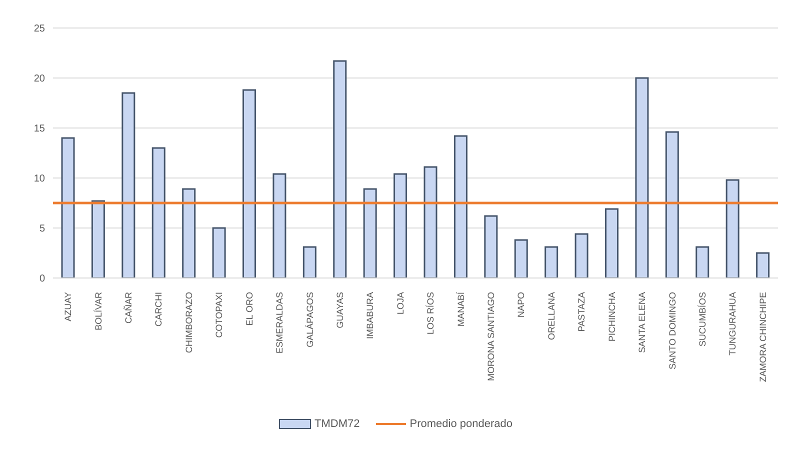  Describe the element at coordinates (337, 424) in the screenshot. I see `legend-label: TMDM72` at that location.